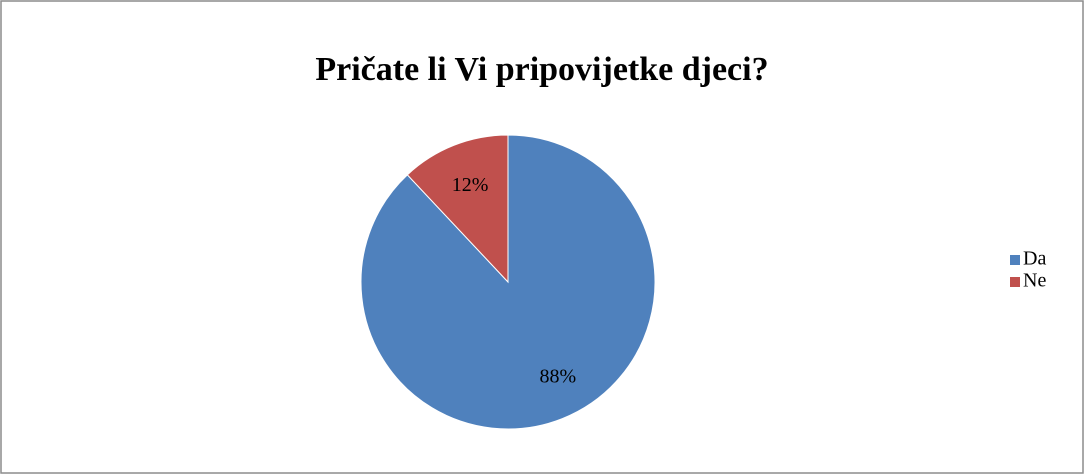 The height and width of the screenshot is (474, 1084). I want to click on data-label: 88%, so click(558, 376).